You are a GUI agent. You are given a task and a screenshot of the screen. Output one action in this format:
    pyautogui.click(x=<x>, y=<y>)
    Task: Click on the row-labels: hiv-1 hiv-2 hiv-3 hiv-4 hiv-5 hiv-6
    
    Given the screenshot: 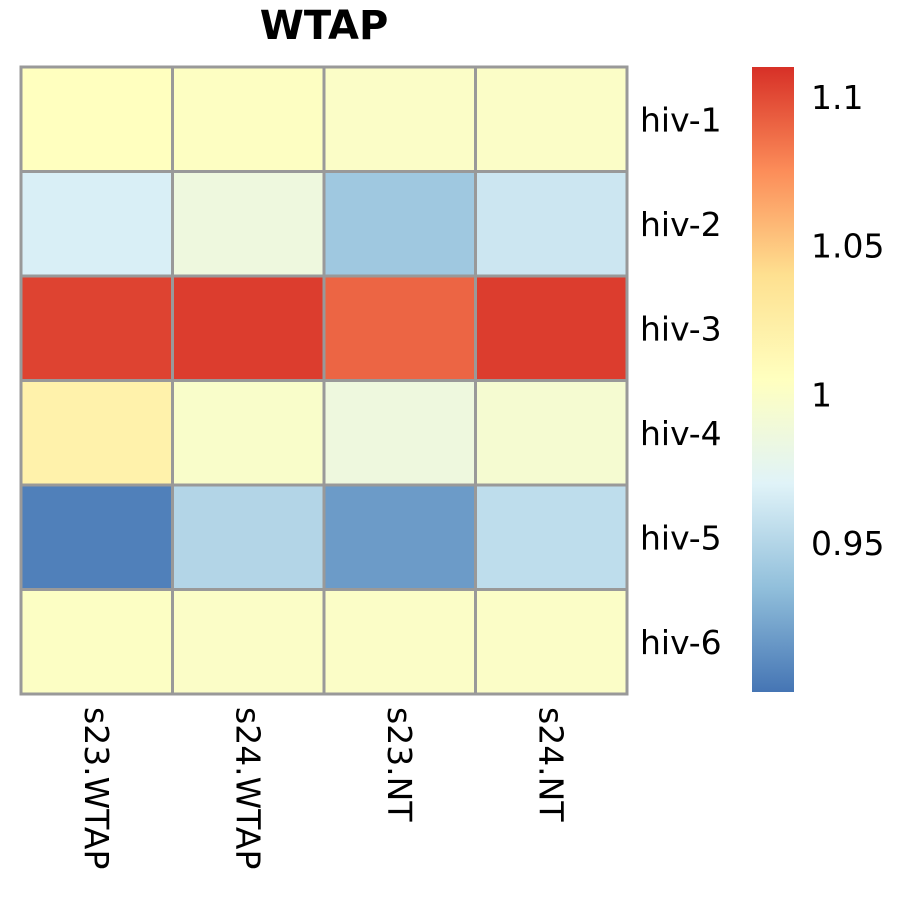 What is the action you would take?
    pyautogui.click(x=681, y=381)
    